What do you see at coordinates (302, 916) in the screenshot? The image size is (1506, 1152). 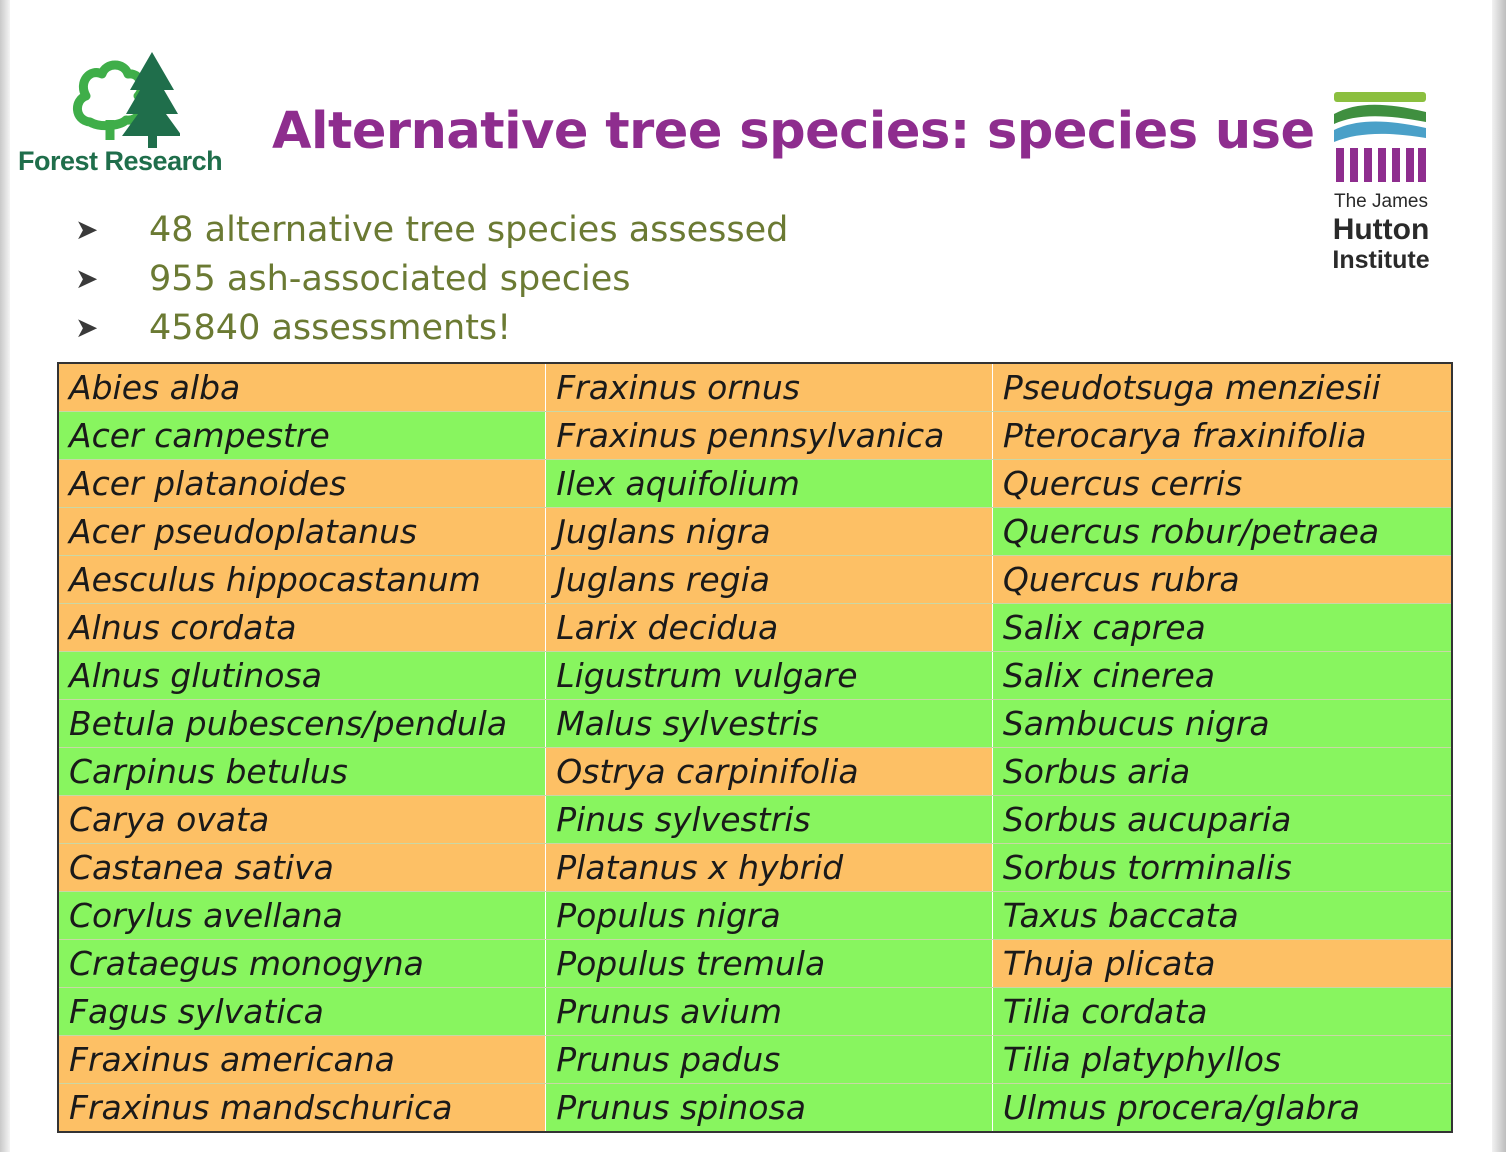 I see `species-cell: Corylus avellana` at bounding box center [302, 916].